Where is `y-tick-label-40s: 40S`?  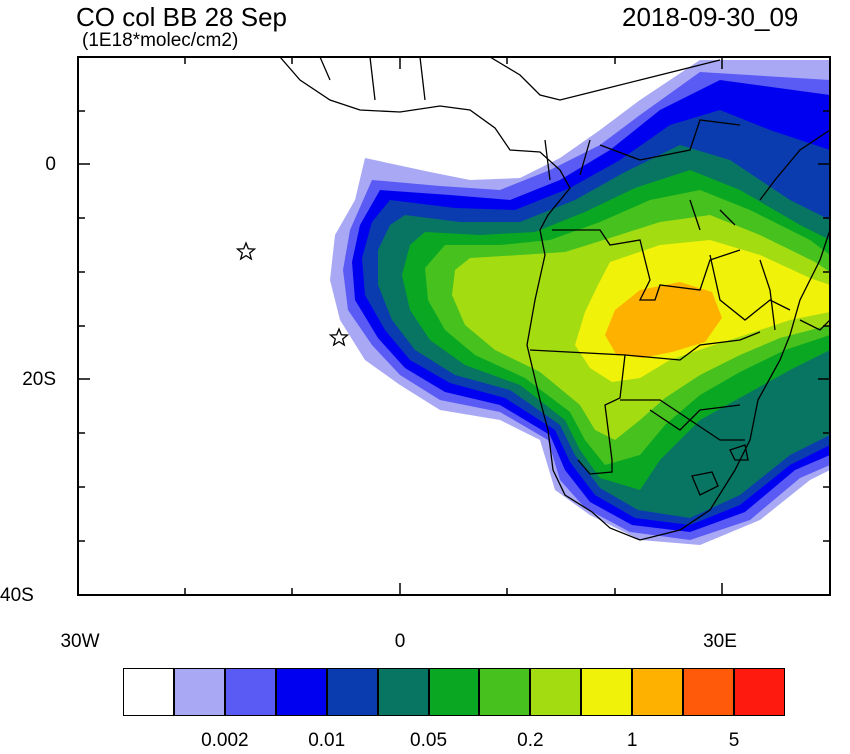
y-tick-label-40s: 40S is located at coordinates (17, 595).